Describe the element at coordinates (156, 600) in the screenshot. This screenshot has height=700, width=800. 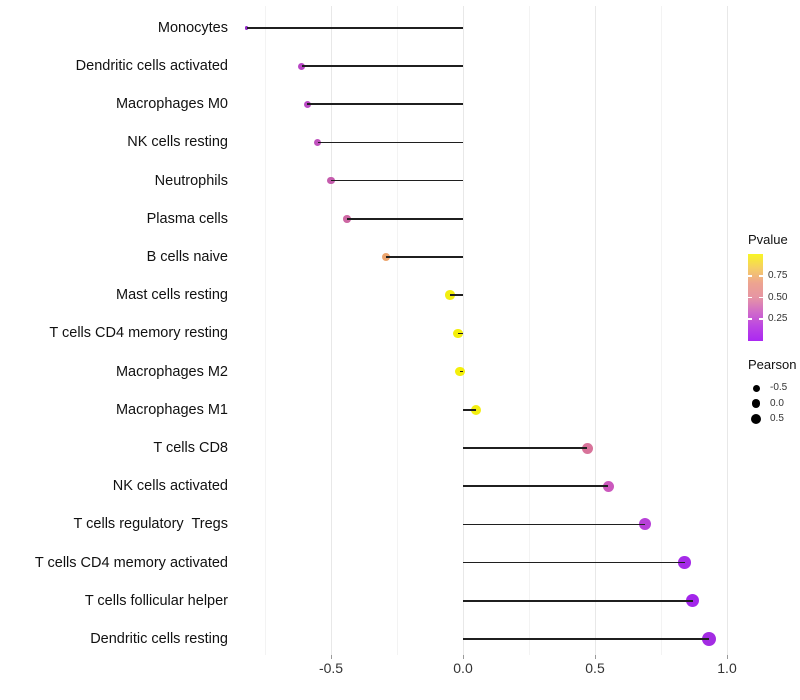
I see `category-label: T cells follicular helper` at that location.